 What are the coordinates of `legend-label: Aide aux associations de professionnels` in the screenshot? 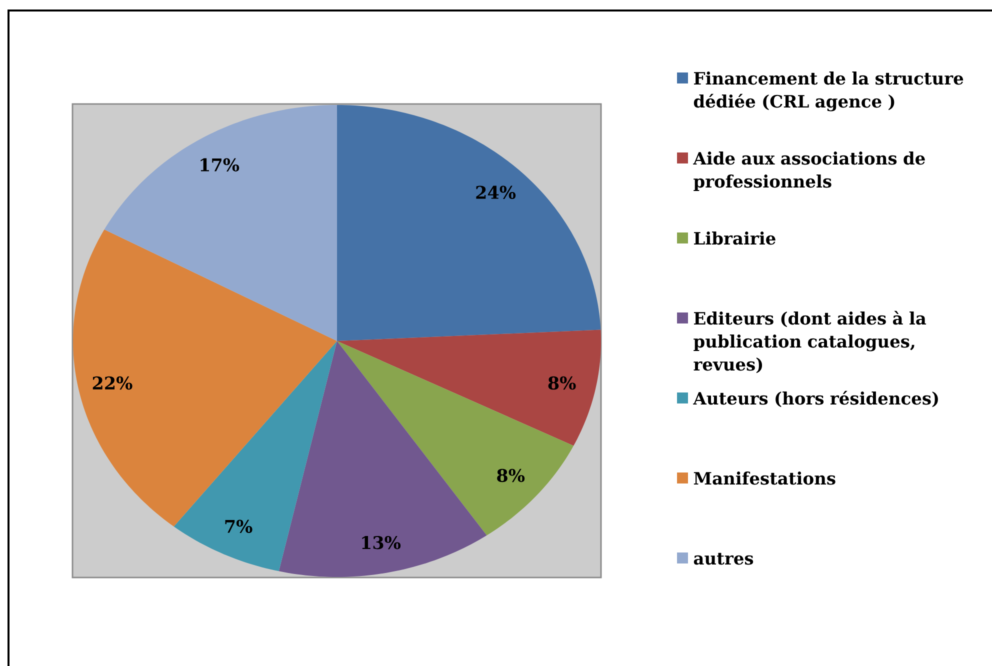 It's located at (809, 172).